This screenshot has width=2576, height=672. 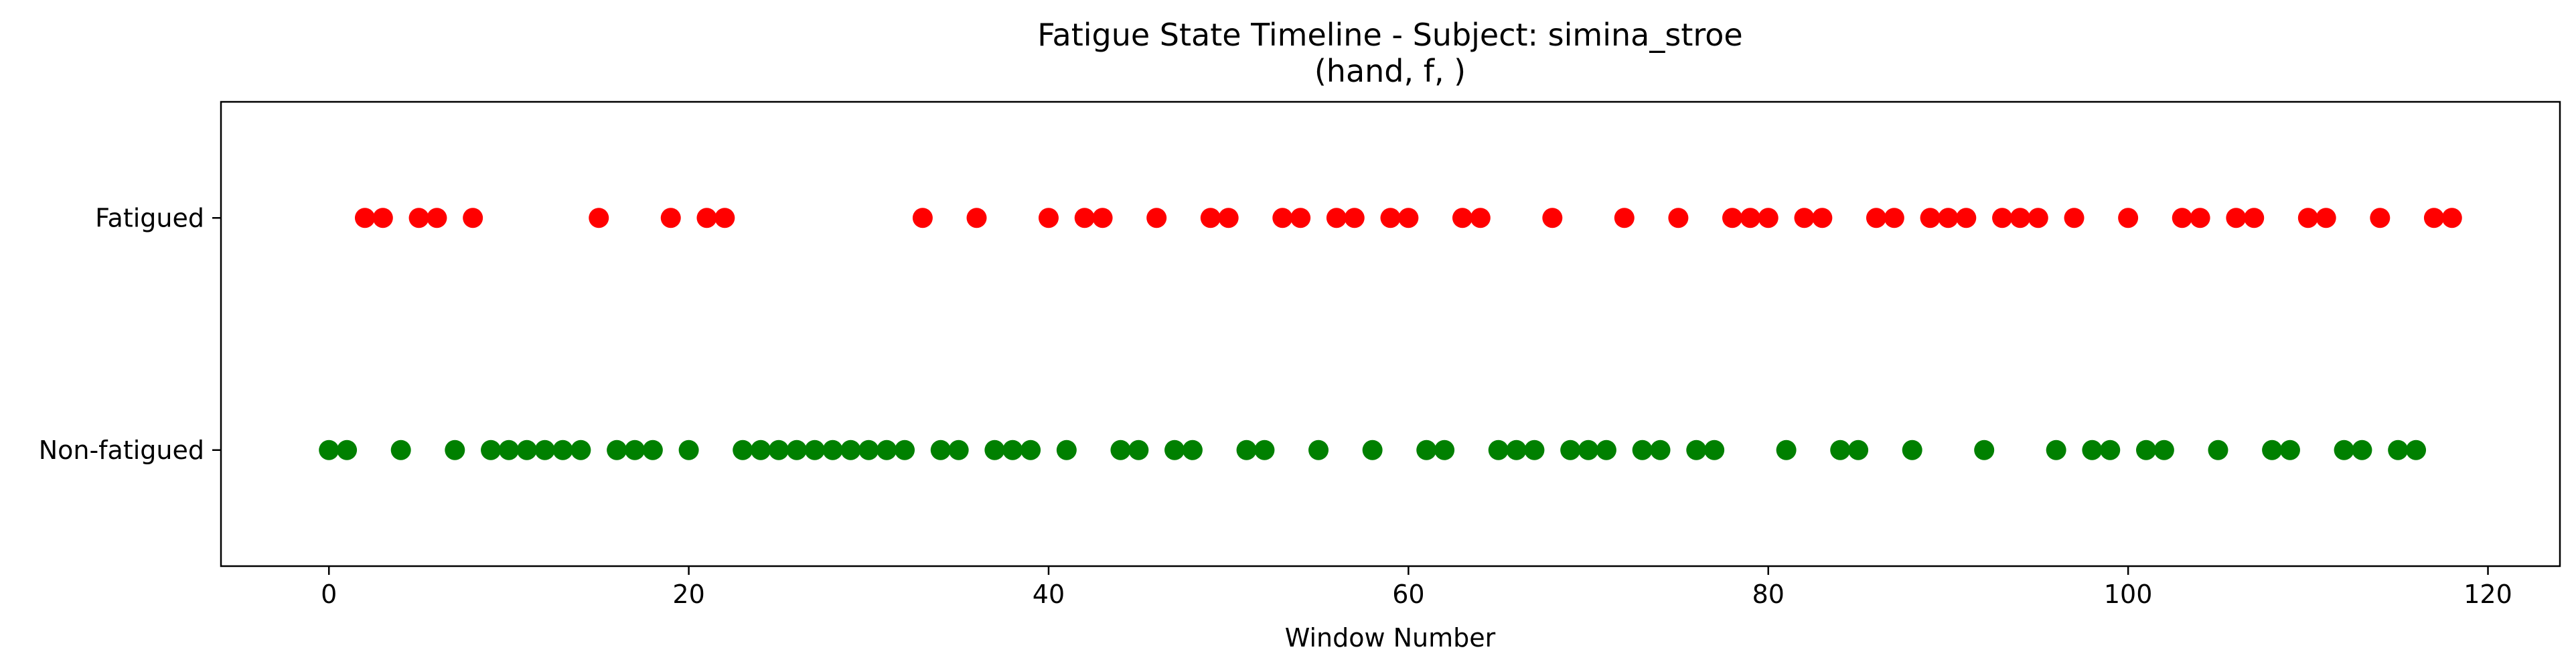 What do you see at coordinates (122, 450) in the screenshot?
I see `y-tick-label: Non-fatigued` at bounding box center [122, 450].